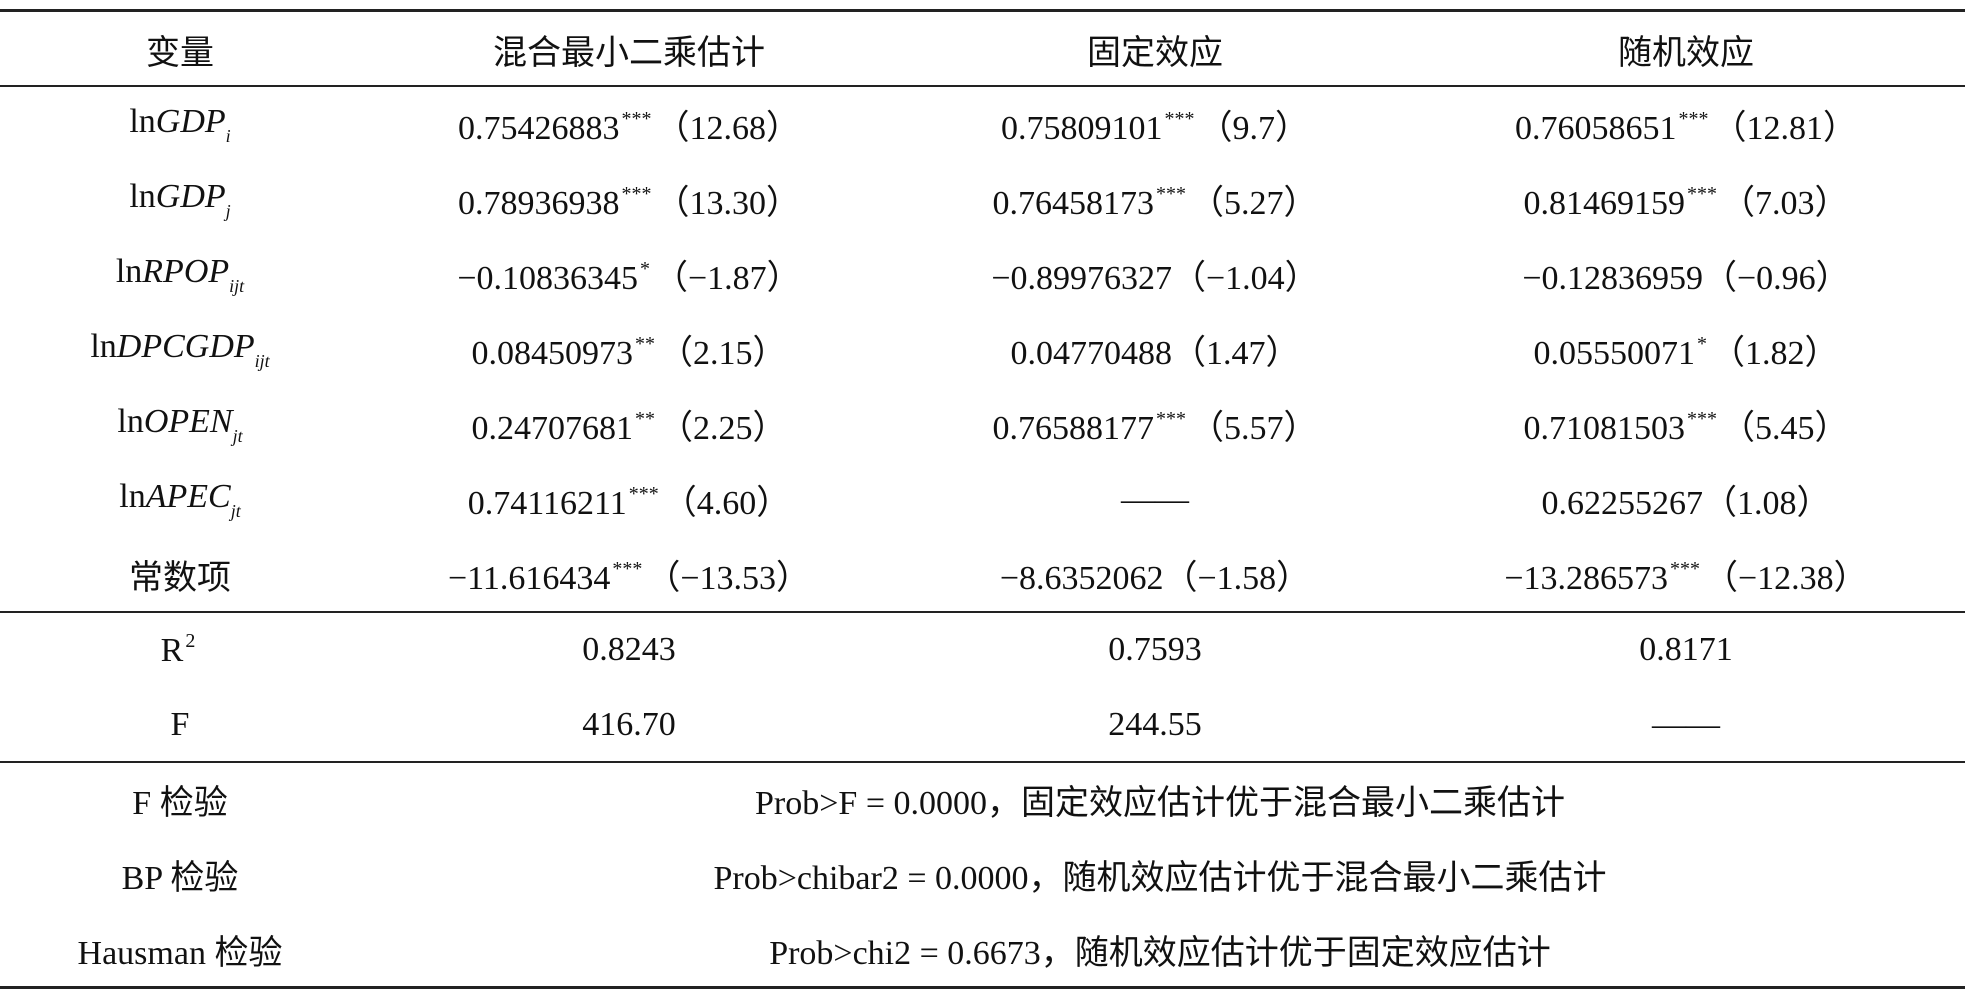 This screenshot has height=995, width=1972. I want to click on coefficient: 0.71081503, so click(1604, 428).